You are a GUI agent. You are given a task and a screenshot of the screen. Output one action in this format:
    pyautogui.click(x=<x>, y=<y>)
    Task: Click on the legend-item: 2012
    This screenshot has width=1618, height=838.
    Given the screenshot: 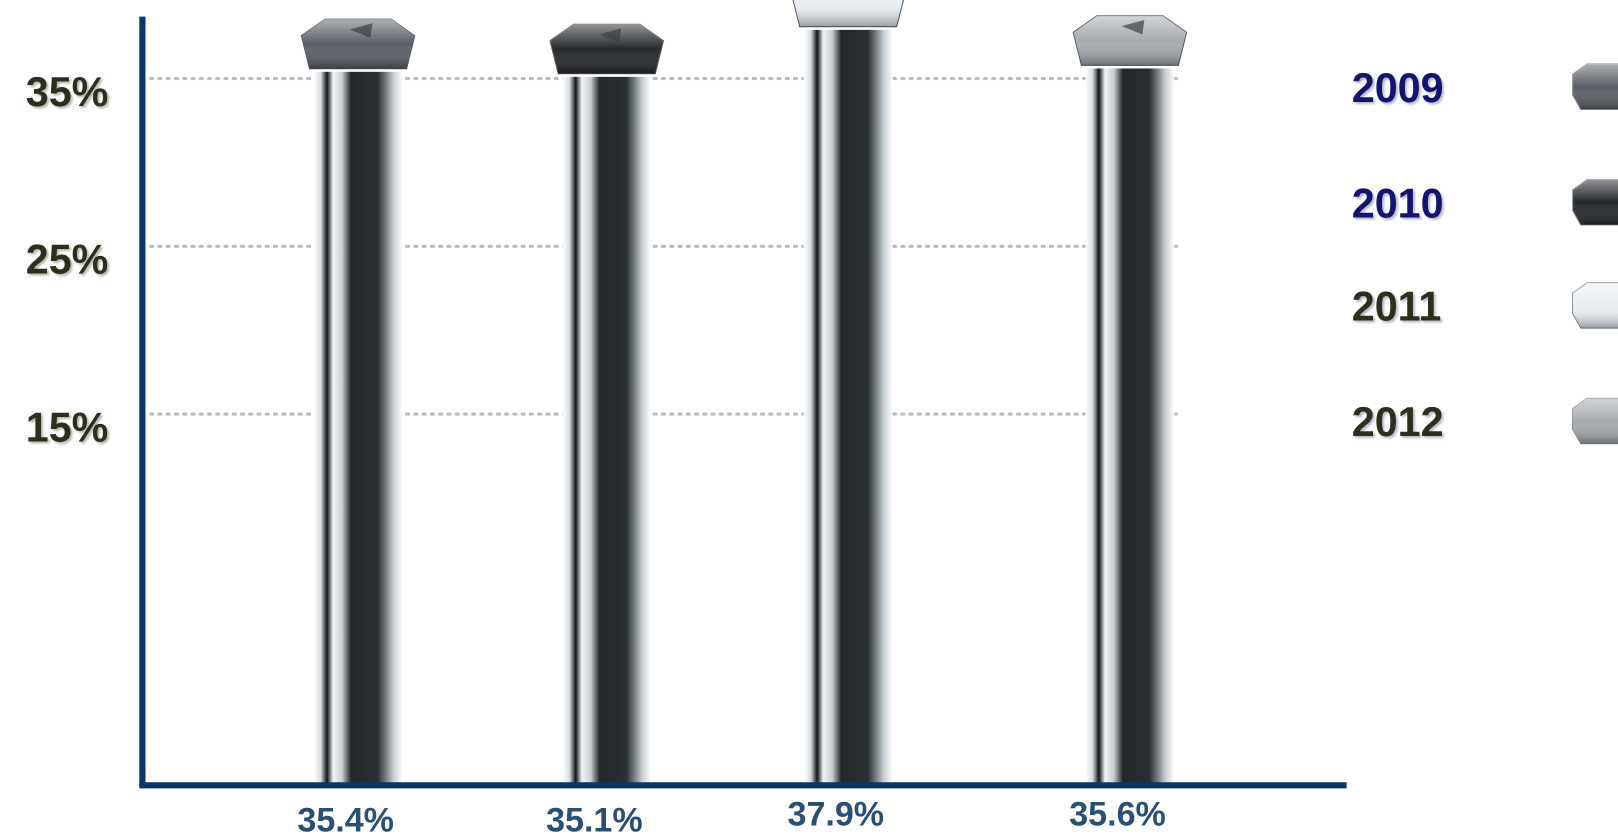 What is the action you would take?
    pyautogui.click(x=1485, y=421)
    